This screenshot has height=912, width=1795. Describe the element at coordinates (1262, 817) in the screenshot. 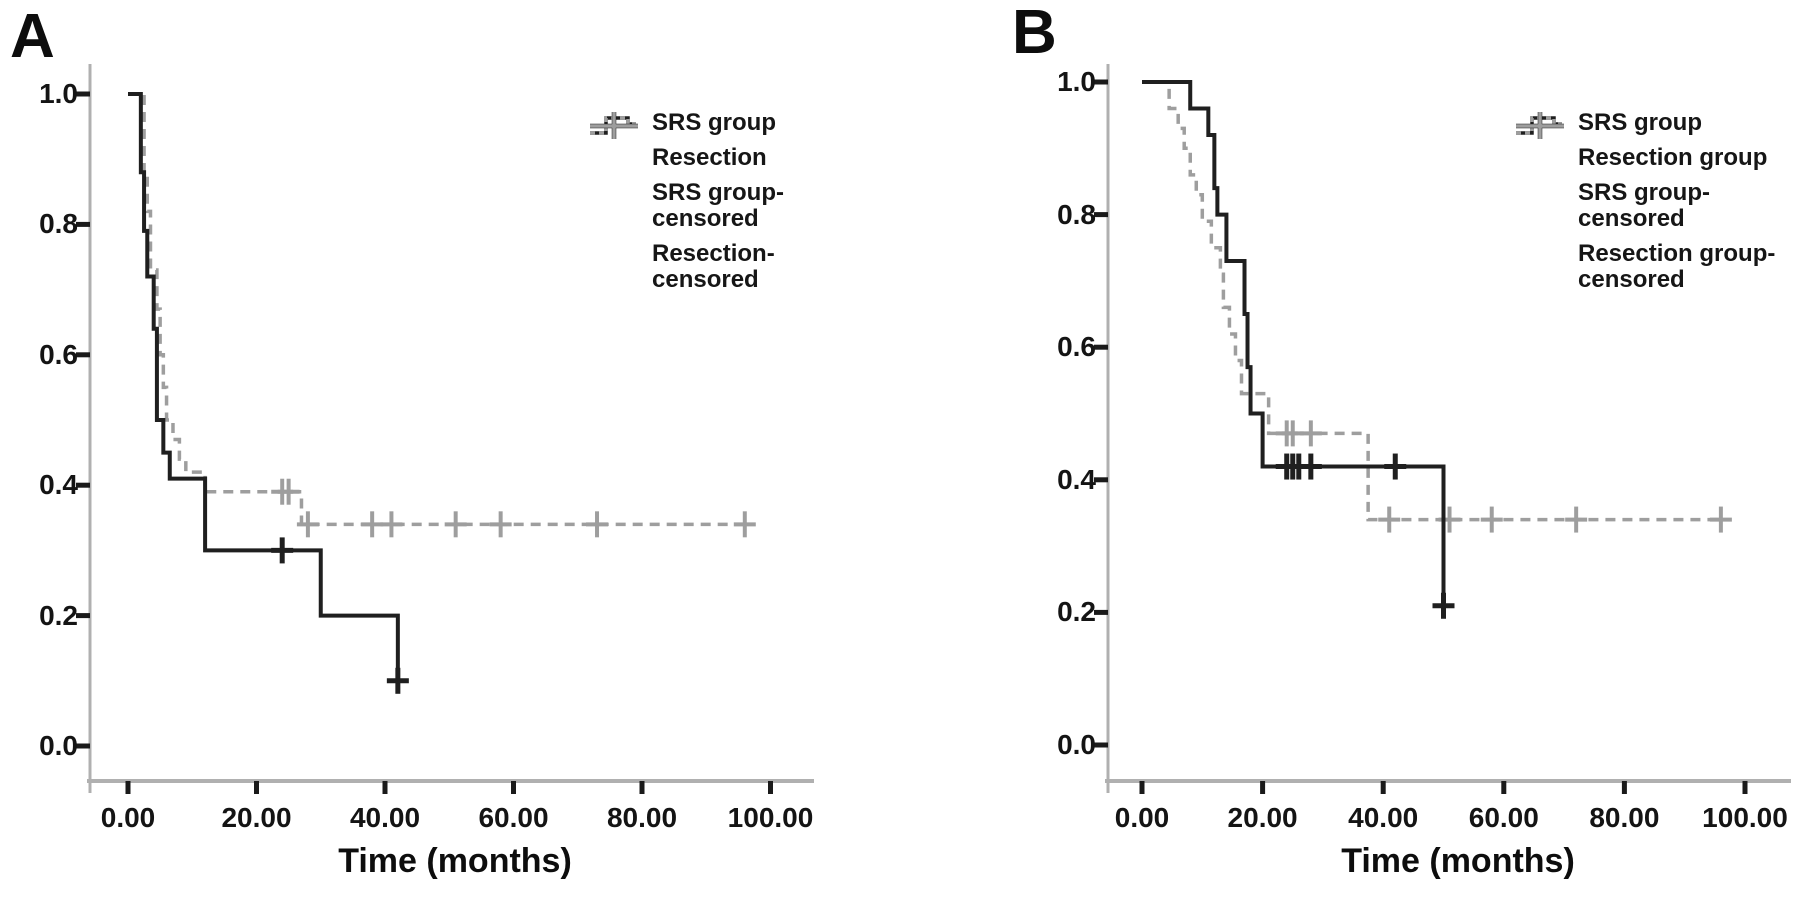

I see `panel-b-x-tick-label: 20.00` at that location.